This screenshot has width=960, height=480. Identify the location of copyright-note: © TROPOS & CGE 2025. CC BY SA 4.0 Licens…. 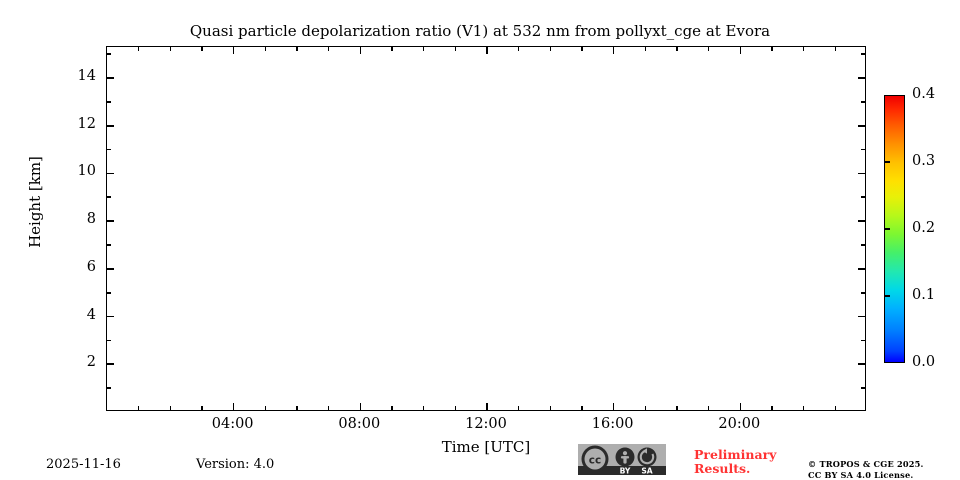
(866, 469).